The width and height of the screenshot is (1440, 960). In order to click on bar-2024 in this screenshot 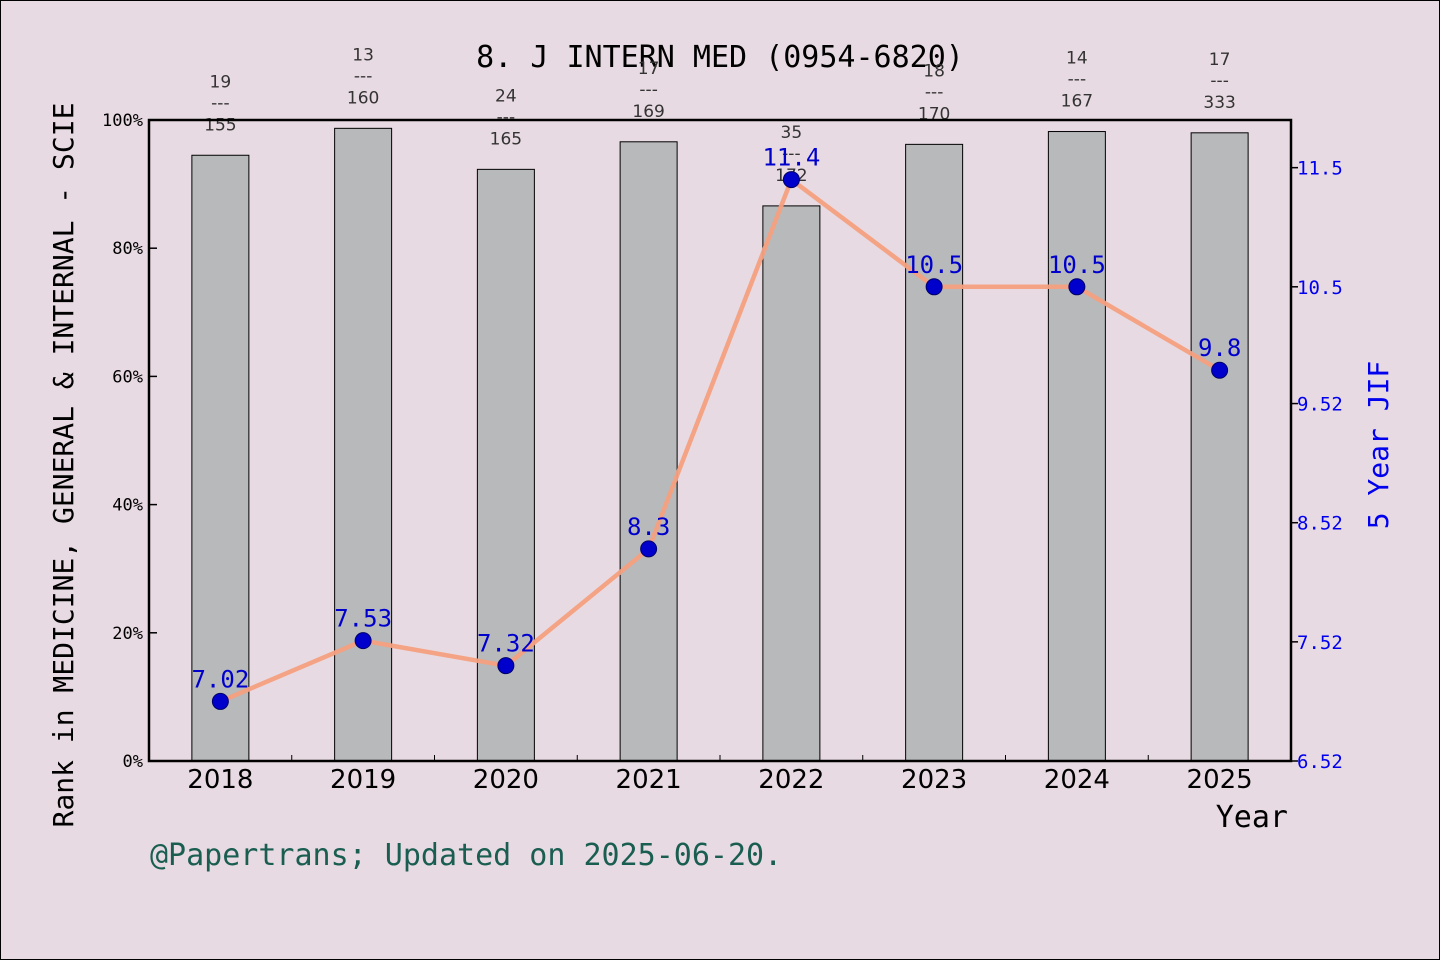, I will do `click(1076, 446)`.